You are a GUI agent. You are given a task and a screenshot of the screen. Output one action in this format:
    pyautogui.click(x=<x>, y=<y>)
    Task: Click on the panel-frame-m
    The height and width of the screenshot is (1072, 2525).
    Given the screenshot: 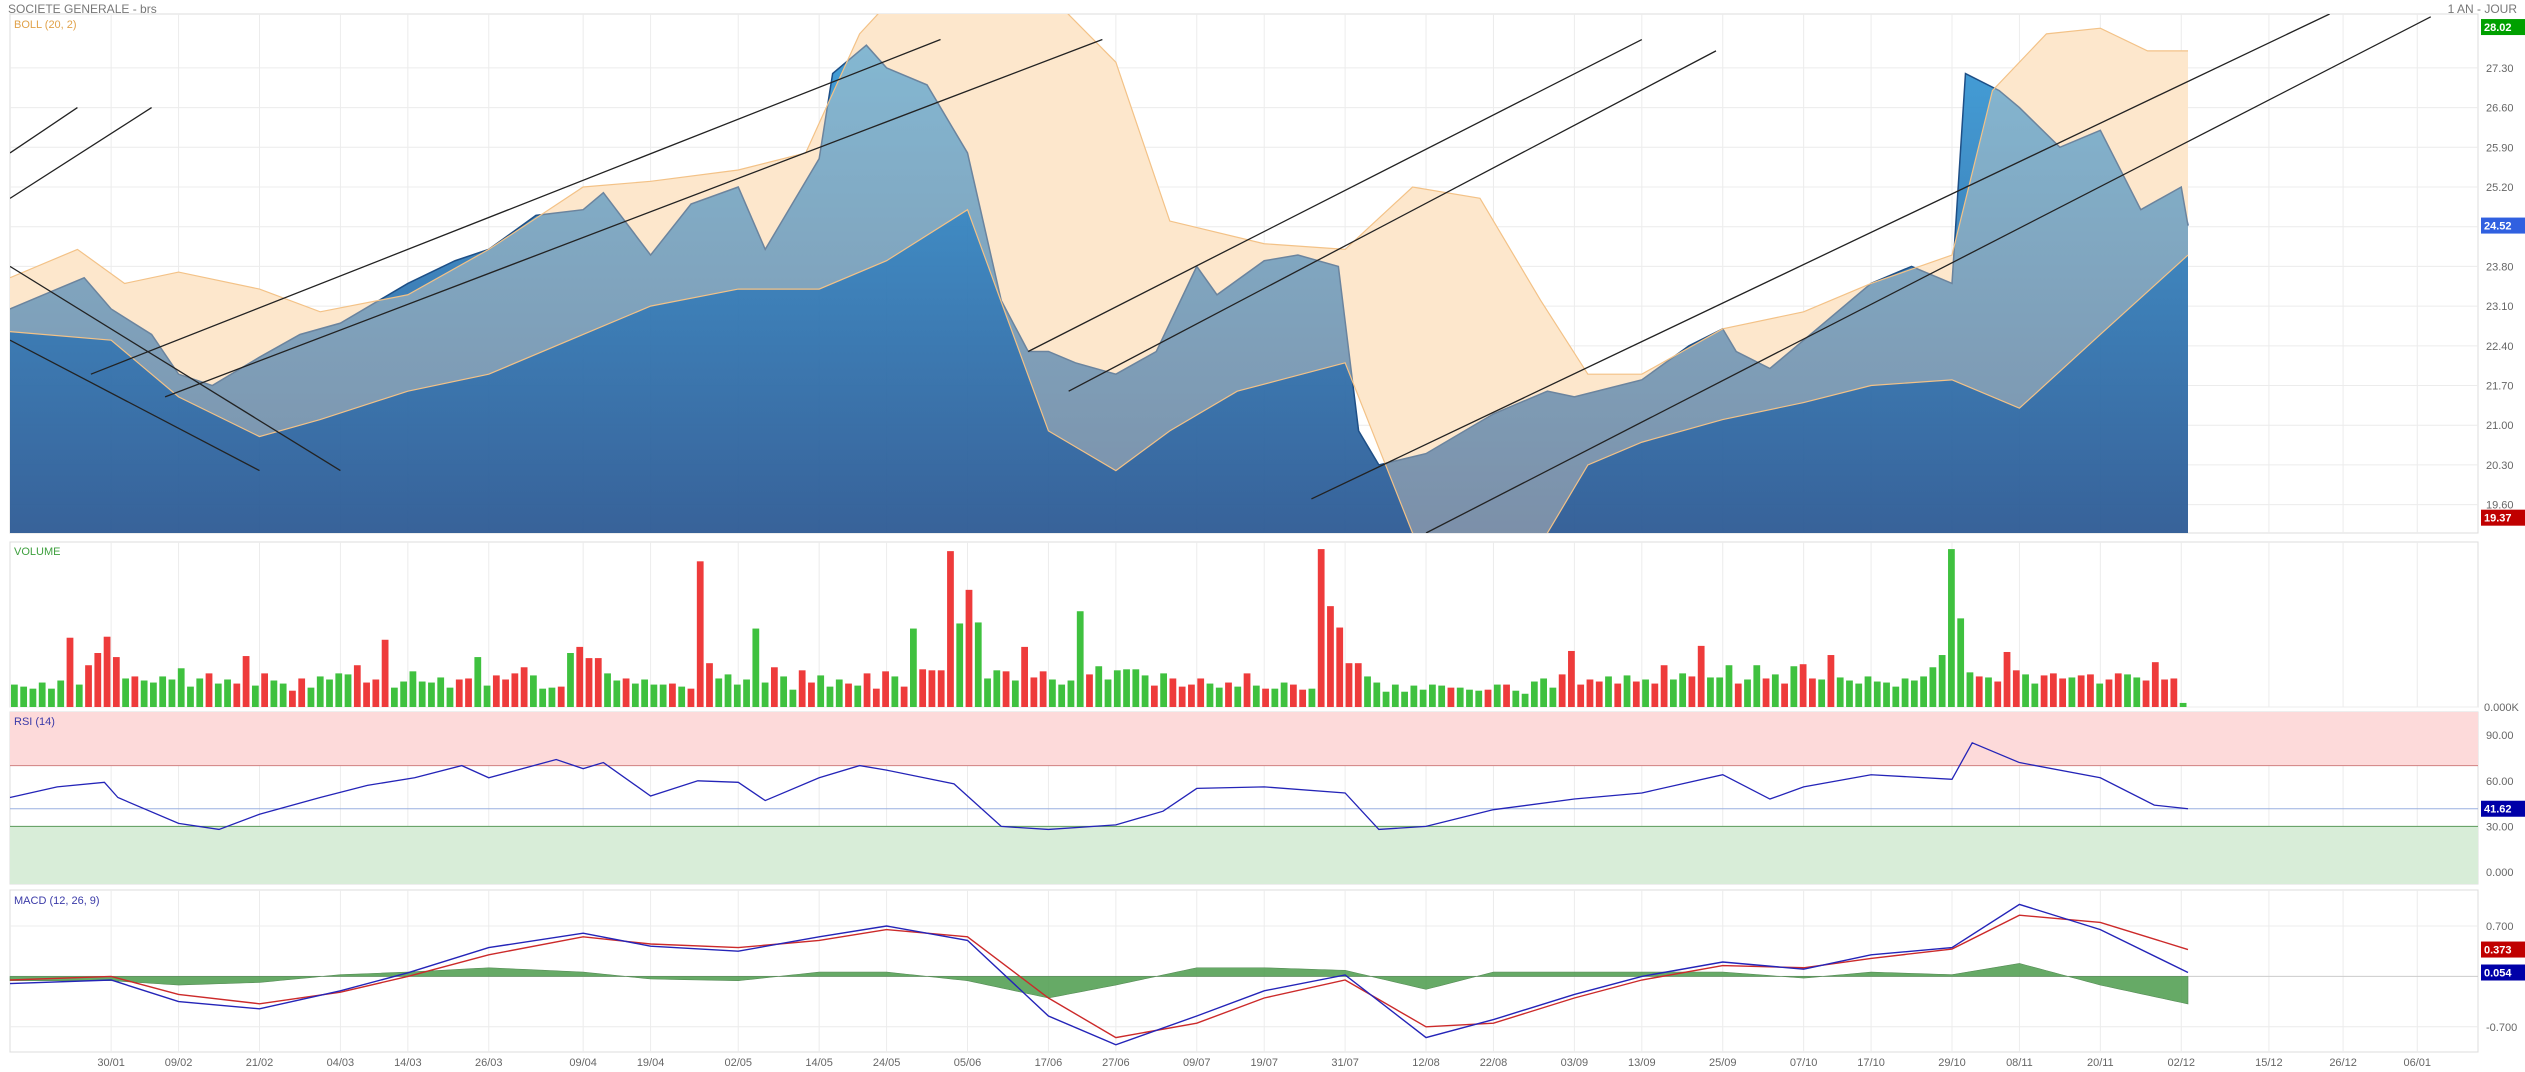 What is the action you would take?
    pyautogui.click(x=1244, y=971)
    